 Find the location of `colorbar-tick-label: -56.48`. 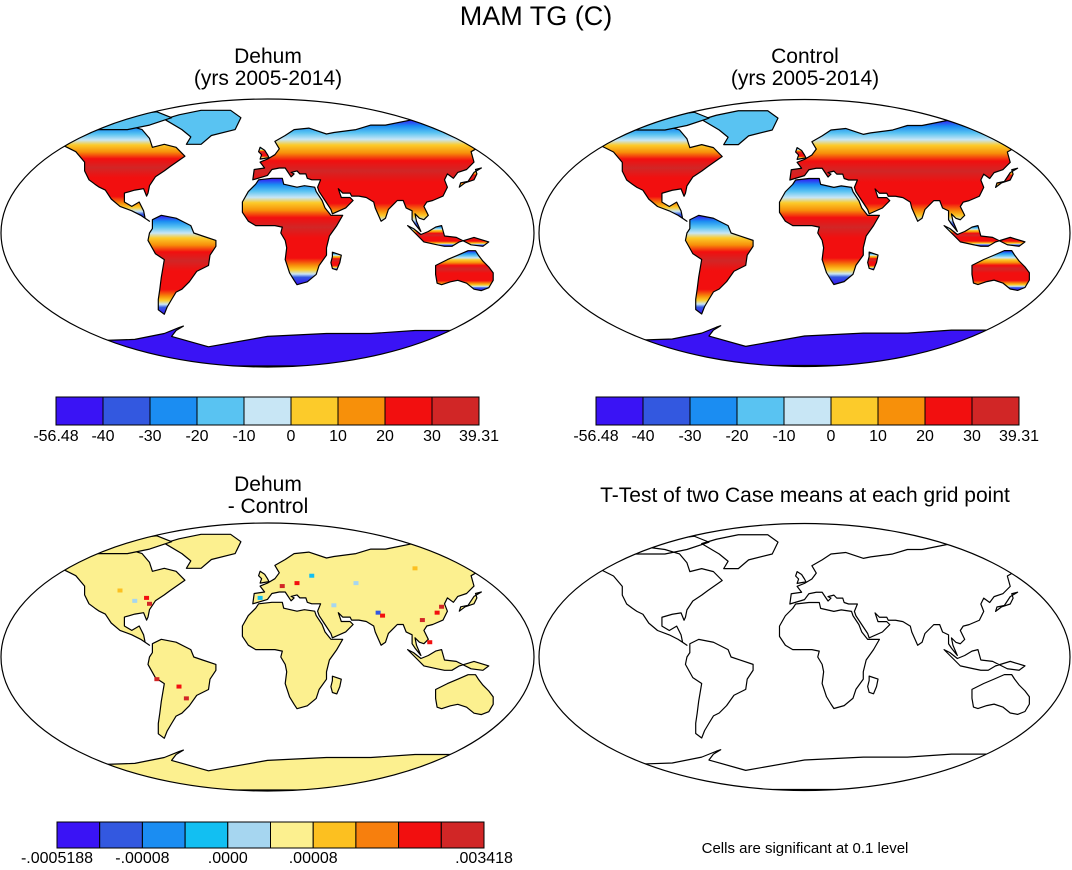

colorbar-tick-label: -56.48 is located at coordinates (596, 436).